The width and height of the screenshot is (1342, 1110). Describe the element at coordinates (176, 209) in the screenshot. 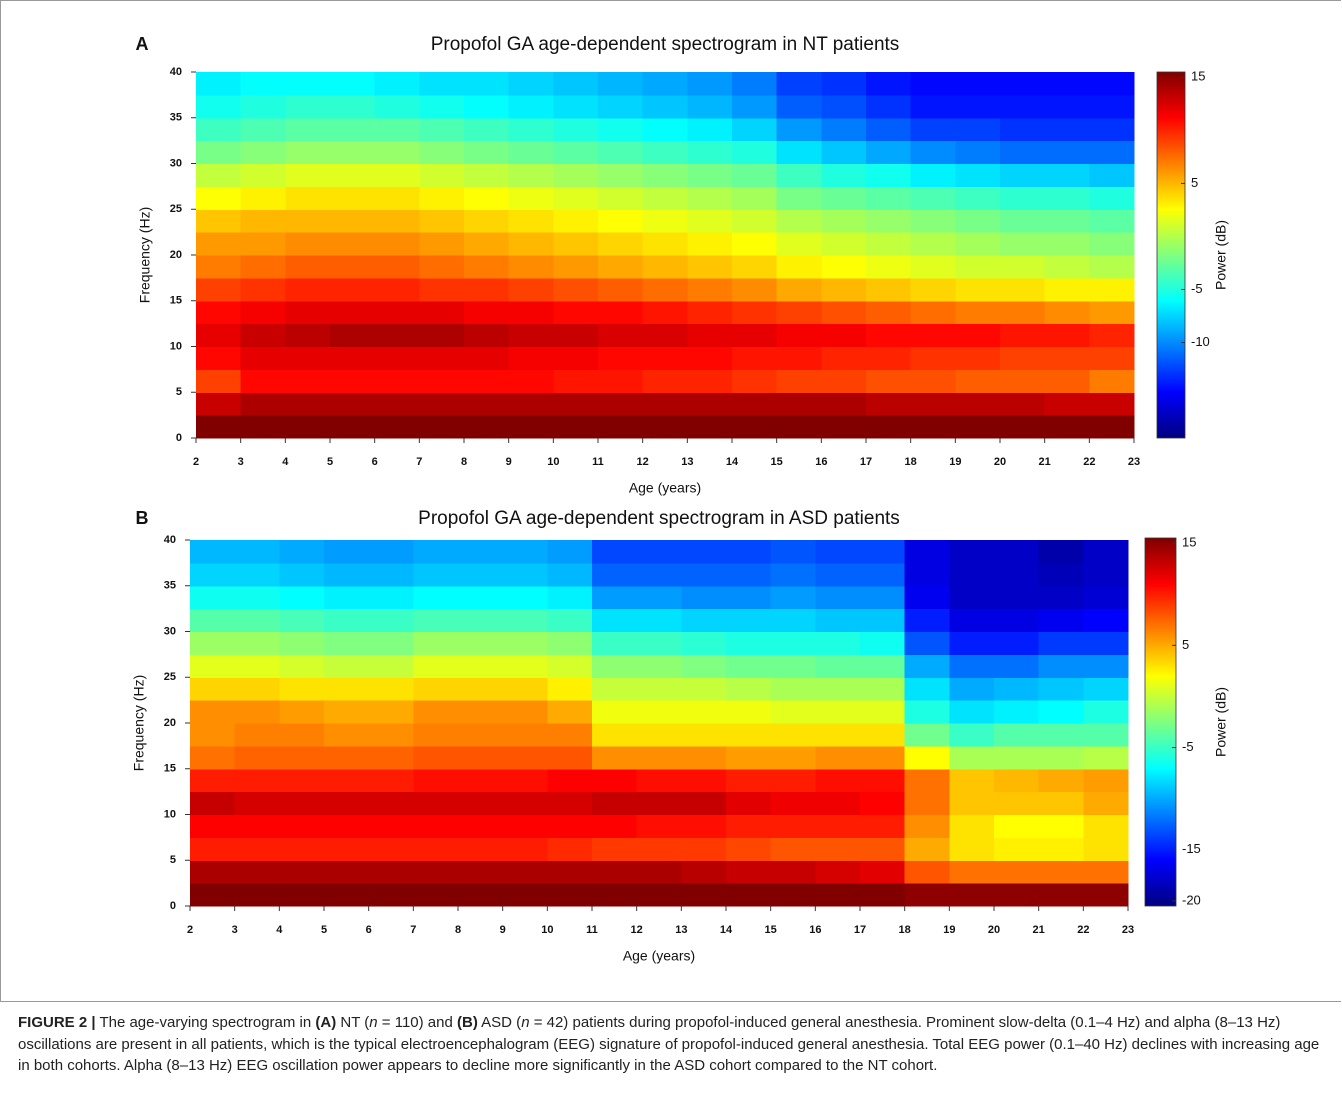

I see `y-tick-label: 25` at that location.